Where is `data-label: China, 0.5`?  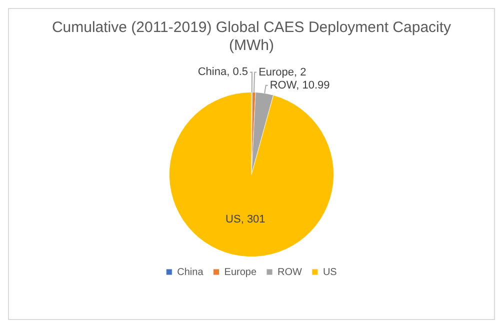
data-label: China, 0.5 is located at coordinates (223, 72).